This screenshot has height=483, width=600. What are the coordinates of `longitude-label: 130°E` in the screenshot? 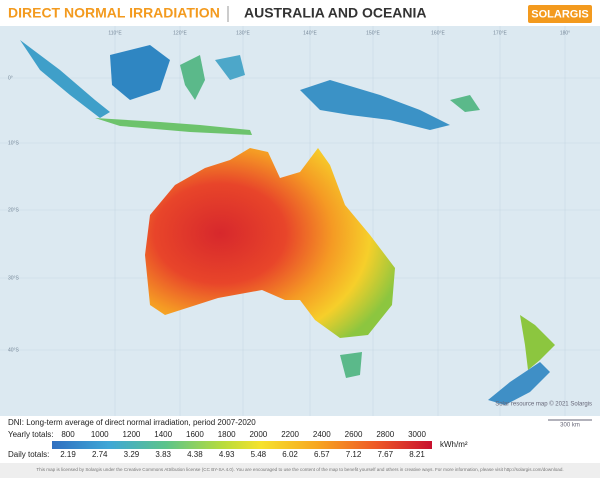 It's located at (243, 33).